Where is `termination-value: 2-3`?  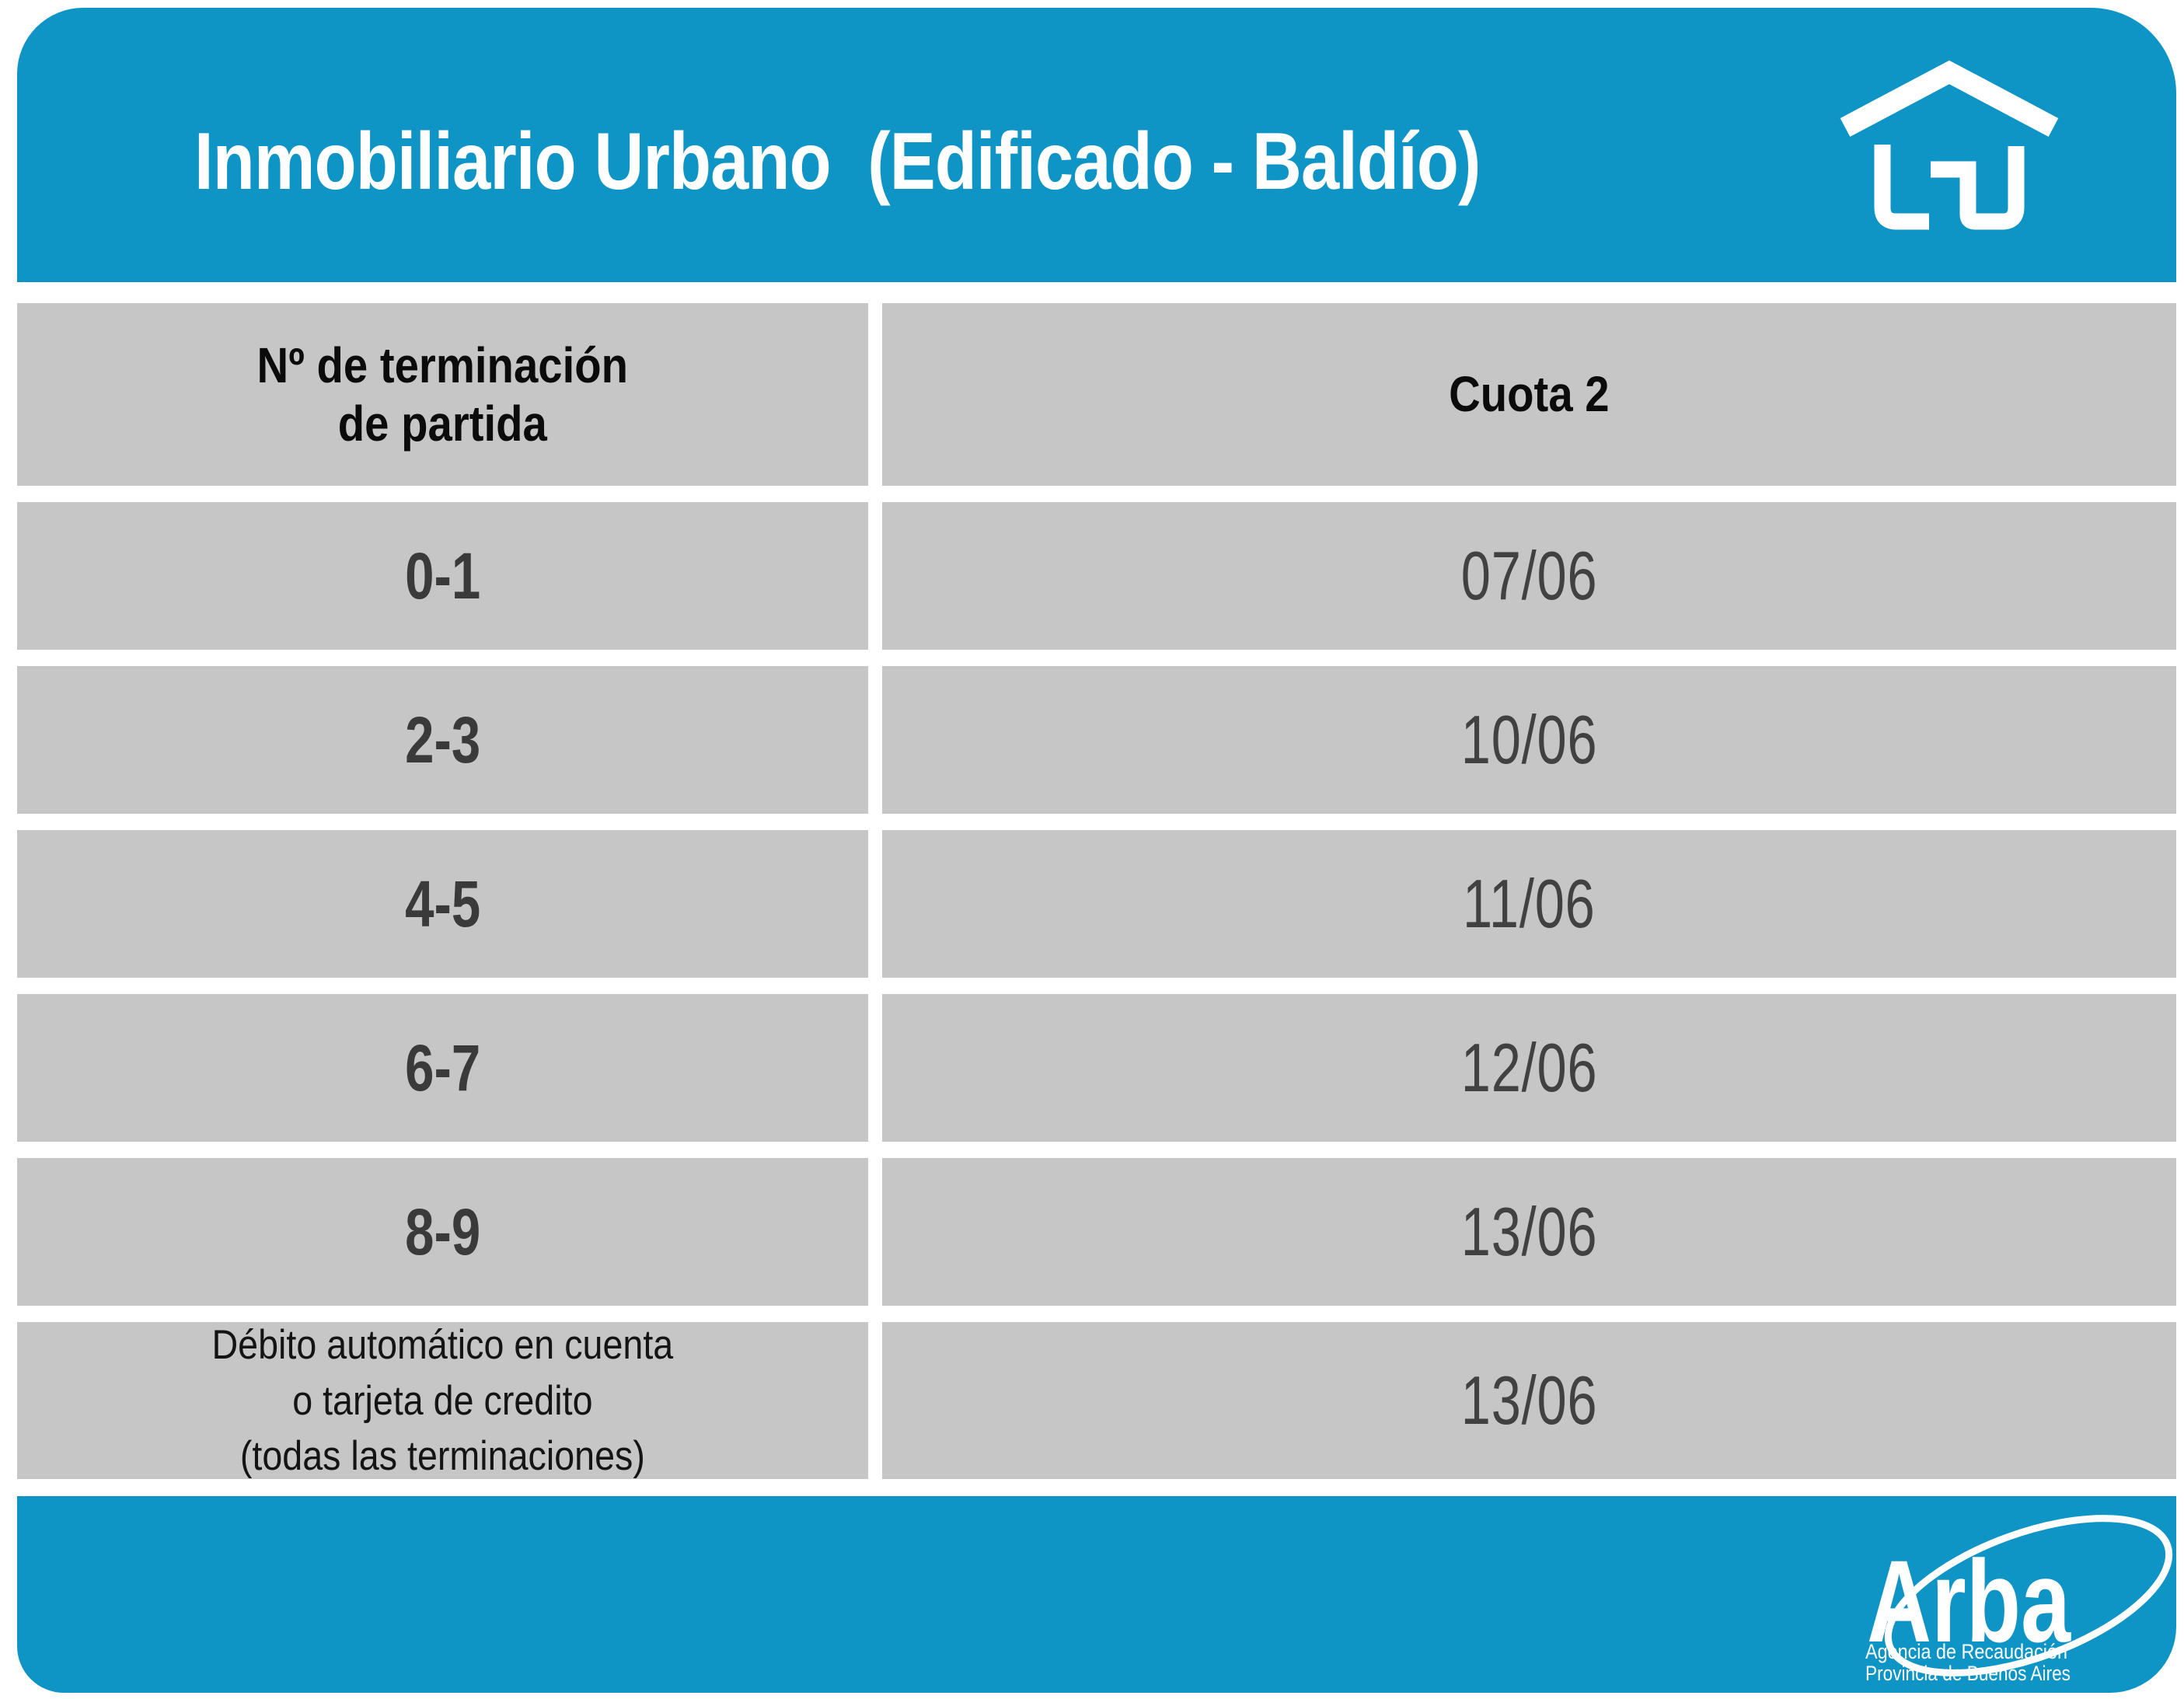
termination-value: 2-3 is located at coordinates (443, 739).